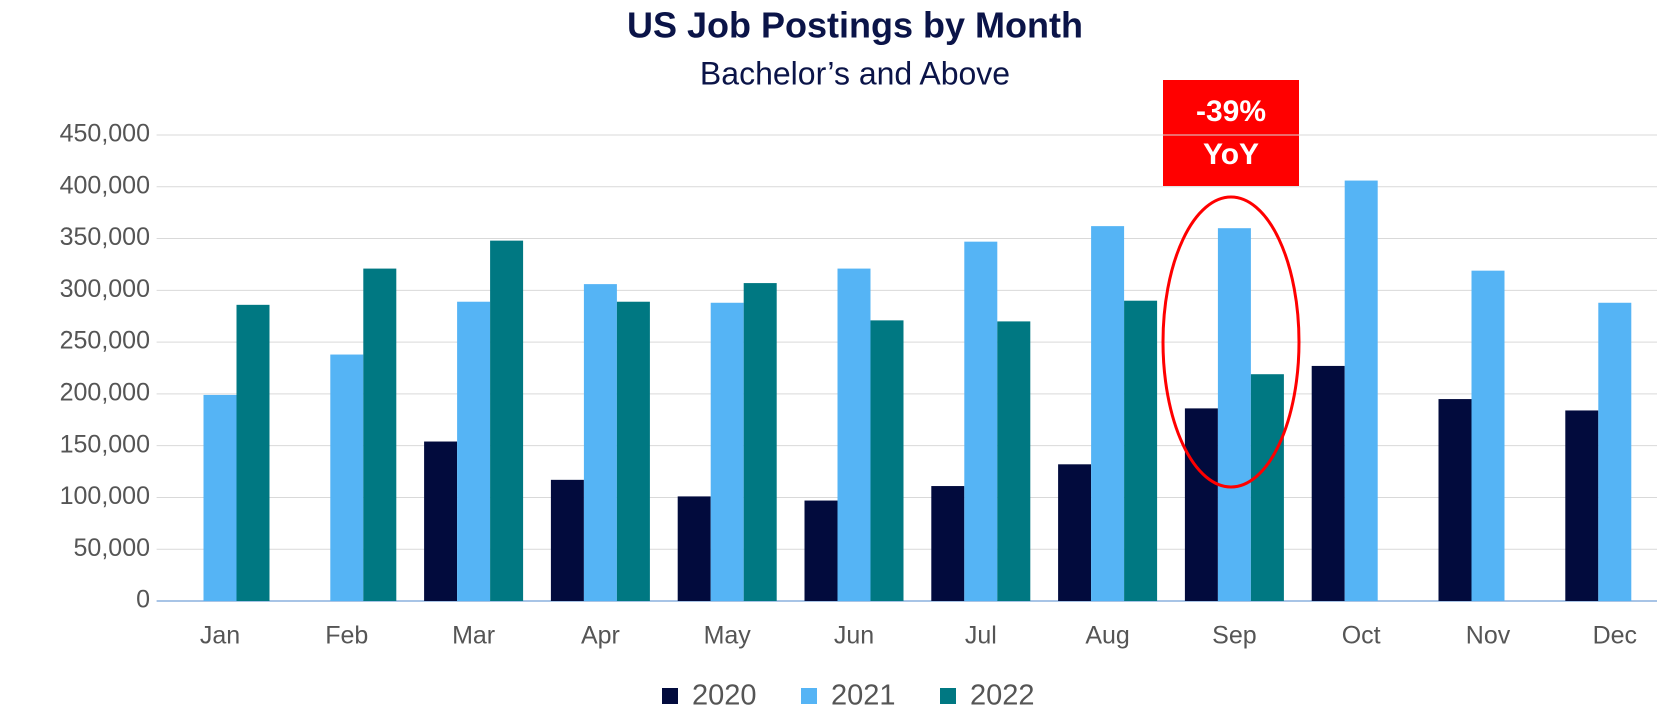  I want to click on x-tick-label: Jun, so click(854, 636).